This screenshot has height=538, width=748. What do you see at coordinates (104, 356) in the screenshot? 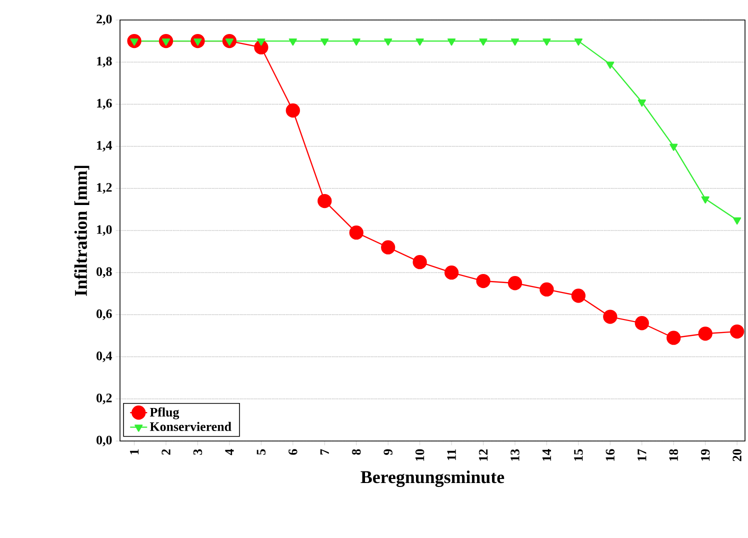
I see `y-tick-label: 0,4` at bounding box center [104, 356].